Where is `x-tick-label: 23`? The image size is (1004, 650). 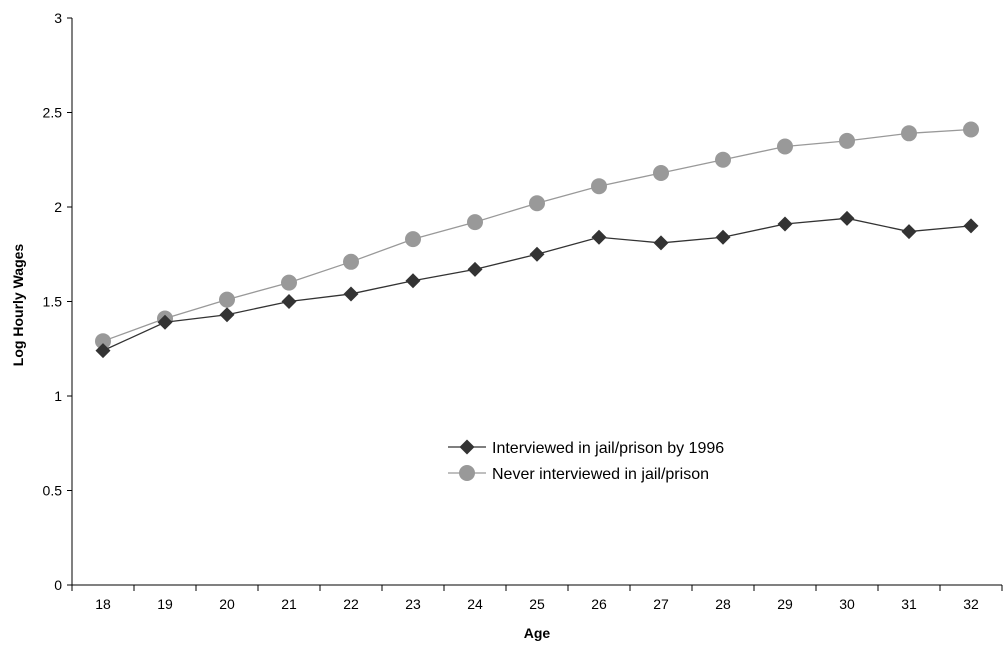
x-tick-label: 23 is located at coordinates (413, 604).